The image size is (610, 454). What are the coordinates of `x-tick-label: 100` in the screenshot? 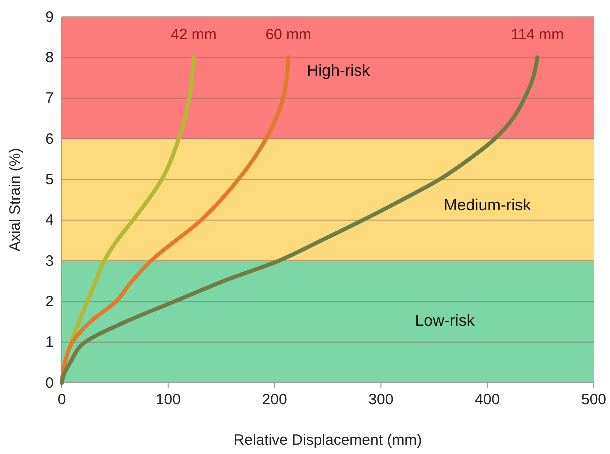 It's located at (168, 400).